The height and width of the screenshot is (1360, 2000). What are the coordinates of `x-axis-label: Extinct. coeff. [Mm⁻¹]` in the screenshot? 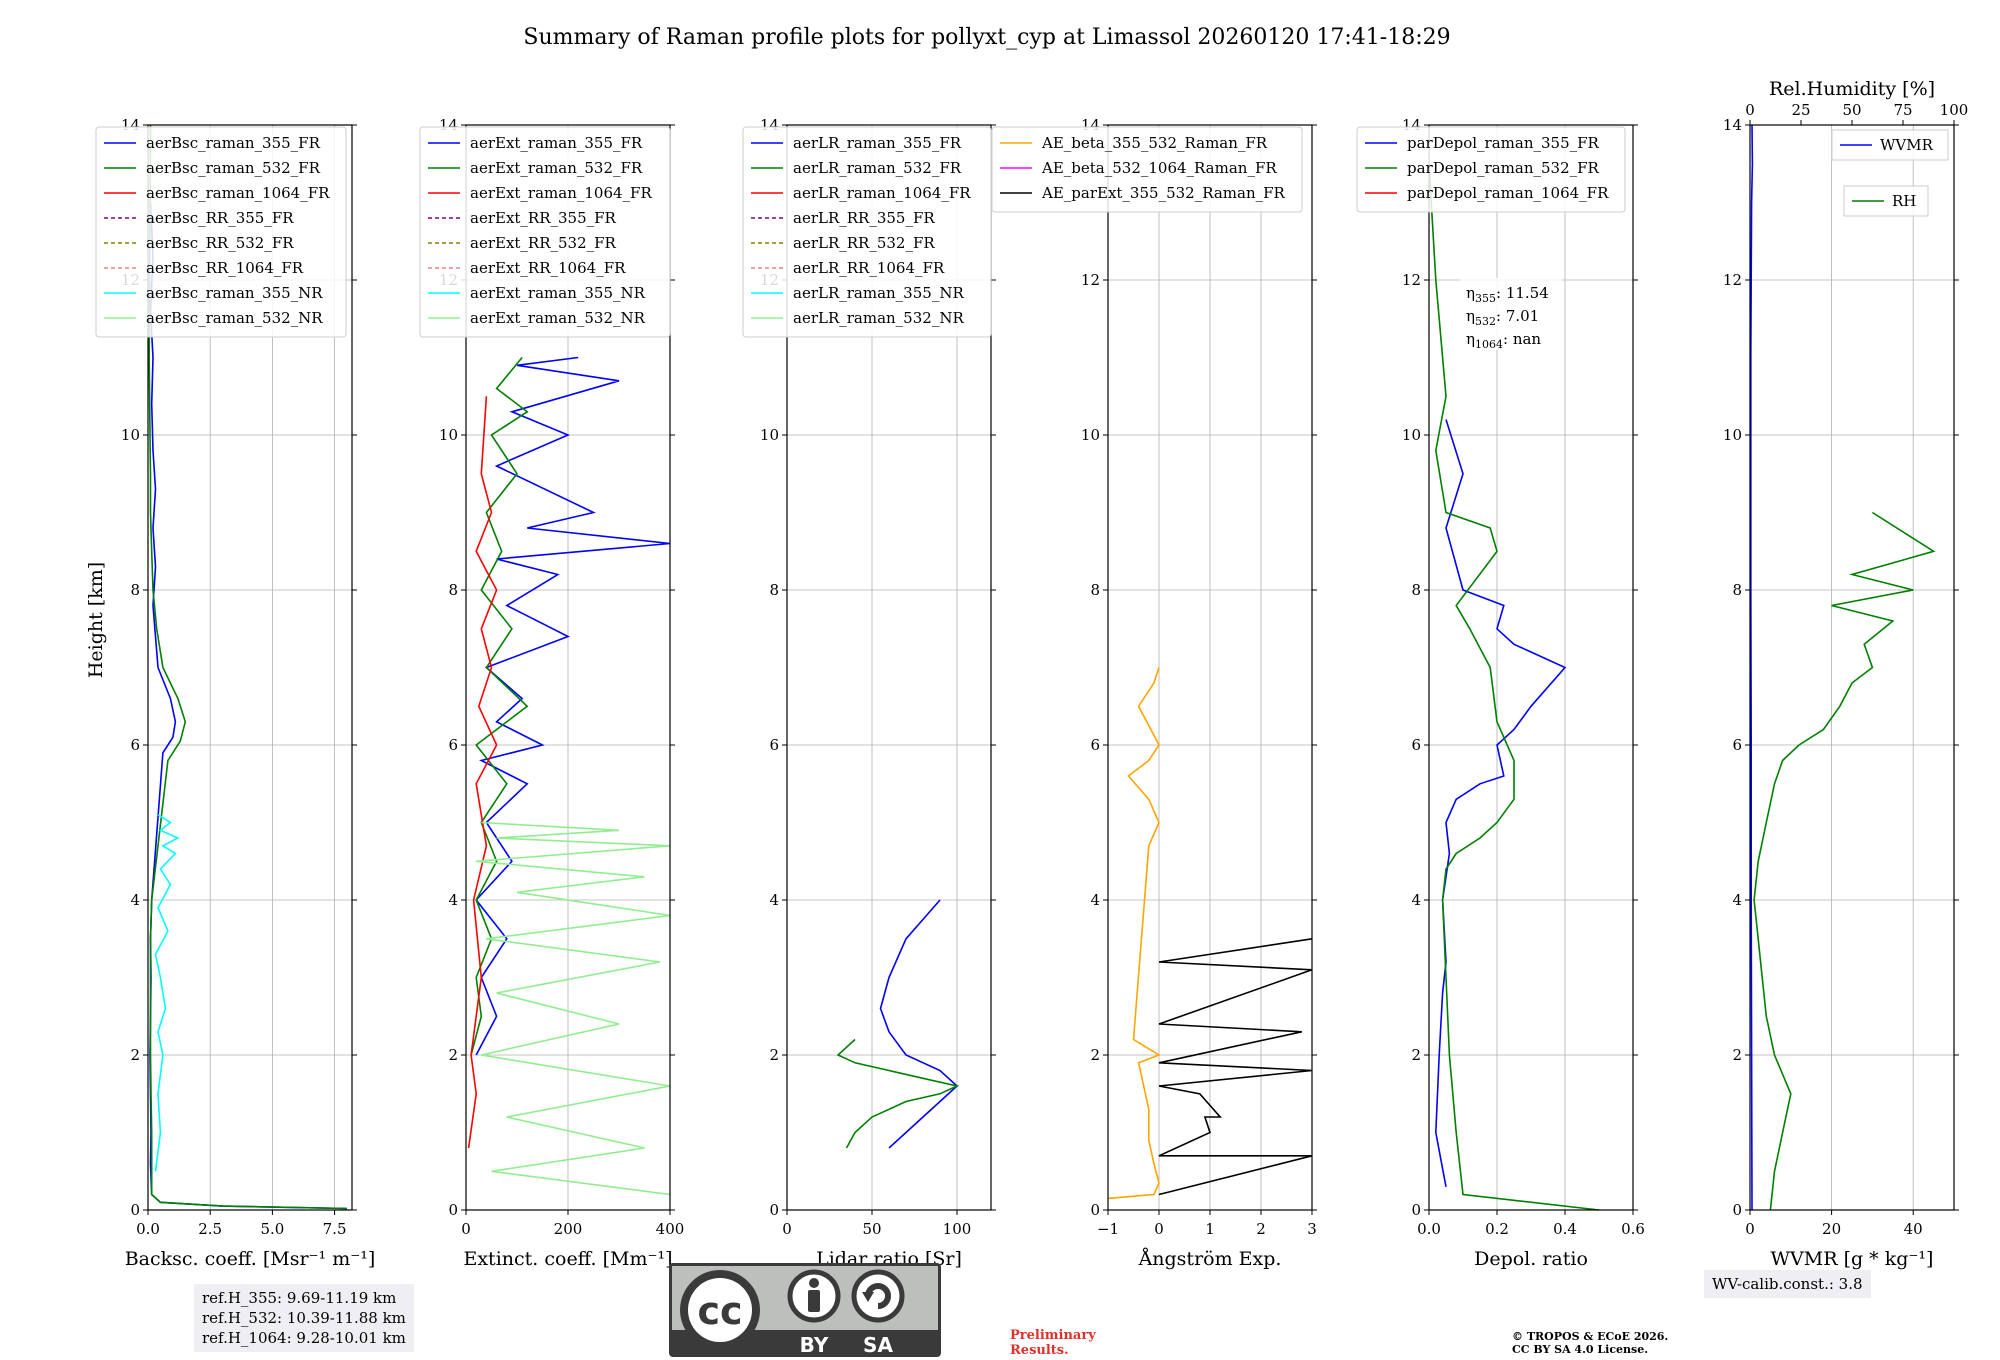 It's located at (567, 1259).